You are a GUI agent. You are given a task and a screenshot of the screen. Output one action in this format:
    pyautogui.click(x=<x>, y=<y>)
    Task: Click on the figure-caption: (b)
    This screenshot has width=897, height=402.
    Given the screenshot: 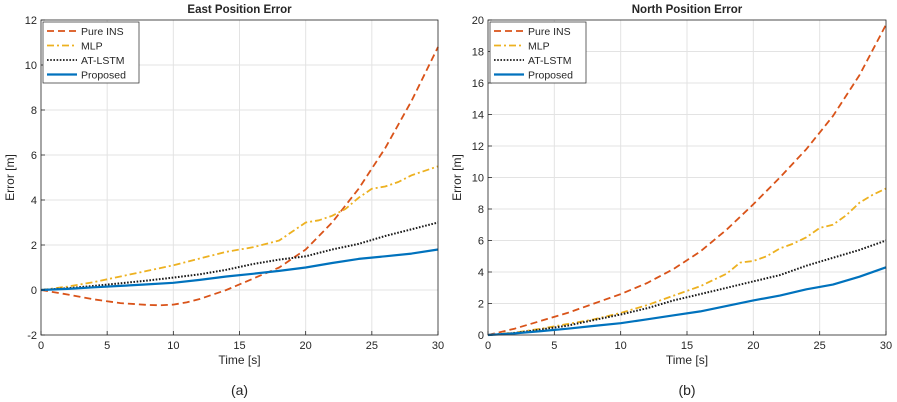 What is the action you would take?
    pyautogui.click(x=686, y=390)
    